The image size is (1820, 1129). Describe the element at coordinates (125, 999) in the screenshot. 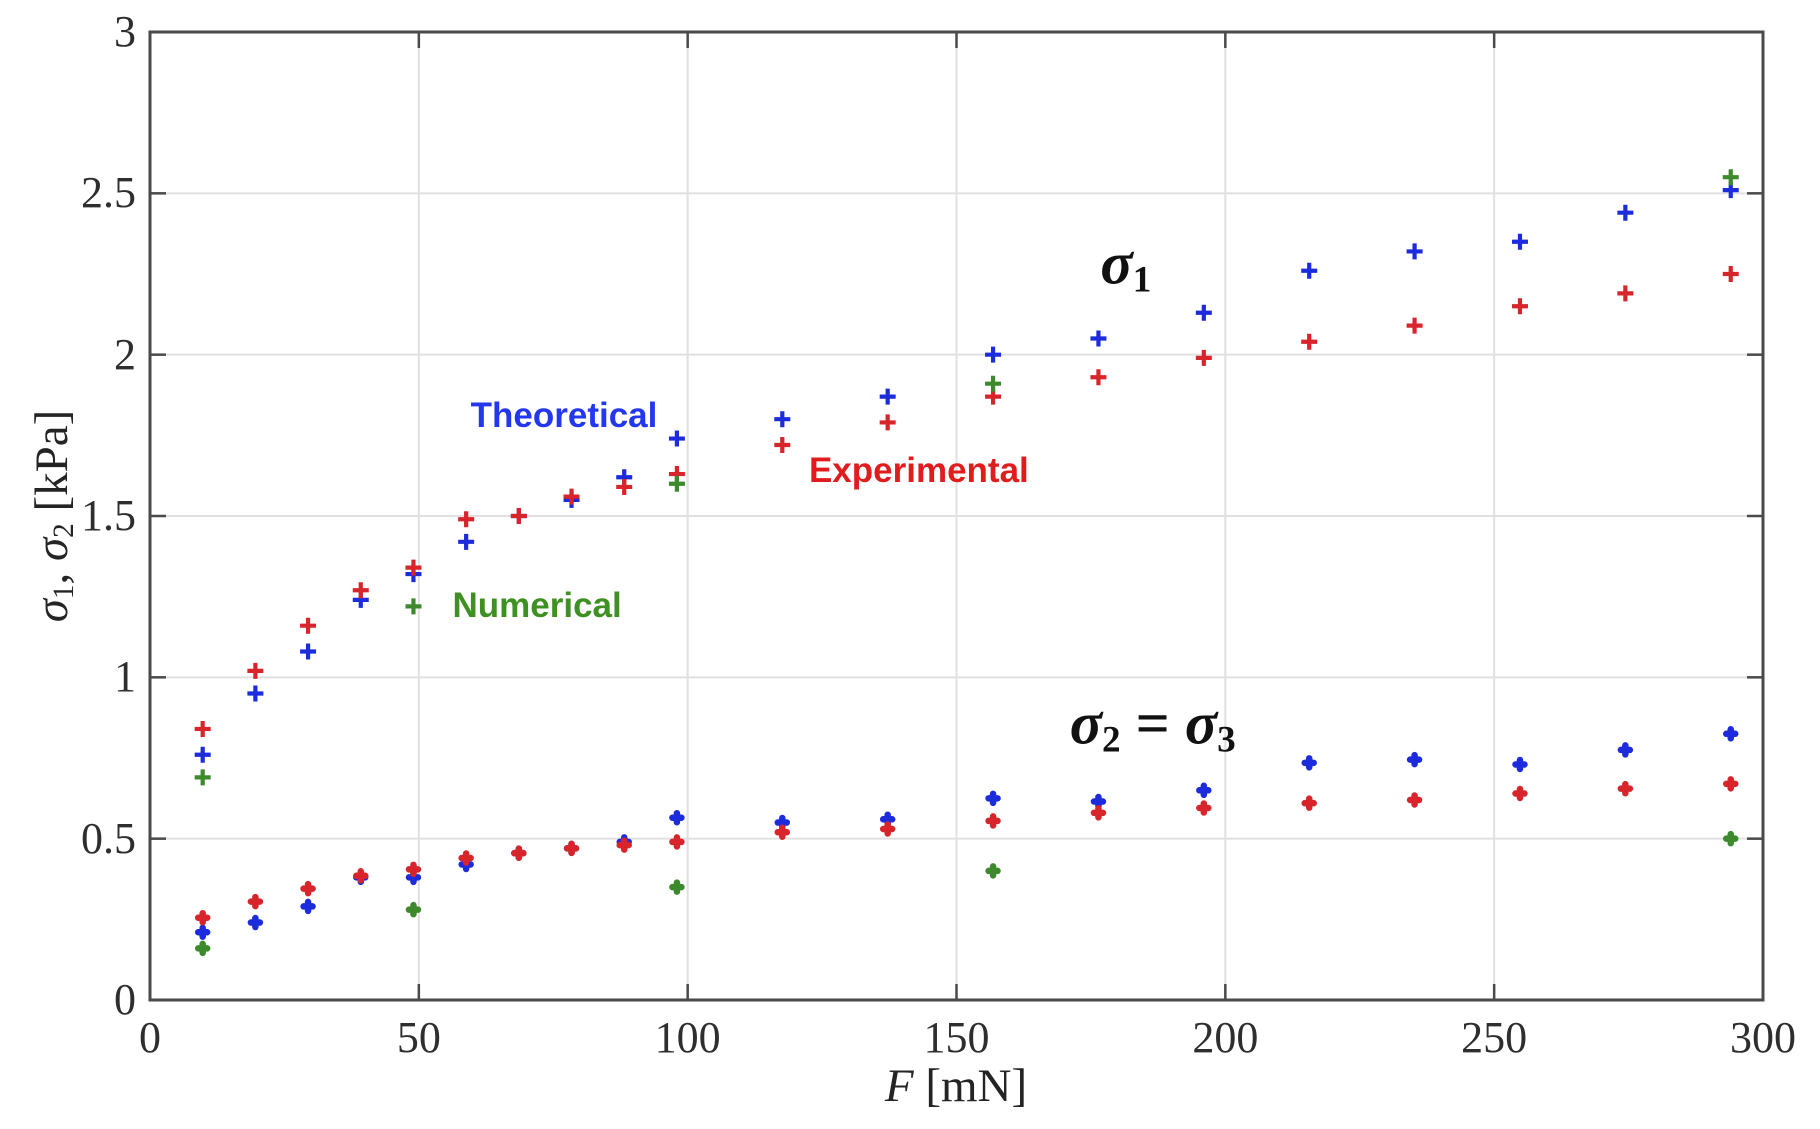

I see `y-tick-label: 0` at that location.